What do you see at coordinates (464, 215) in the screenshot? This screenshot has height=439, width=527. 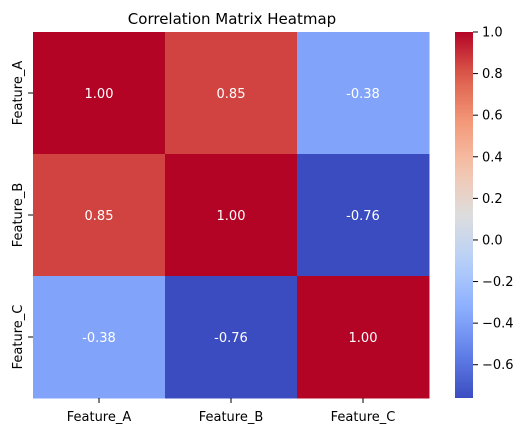 I see `colorbar-gradient` at bounding box center [464, 215].